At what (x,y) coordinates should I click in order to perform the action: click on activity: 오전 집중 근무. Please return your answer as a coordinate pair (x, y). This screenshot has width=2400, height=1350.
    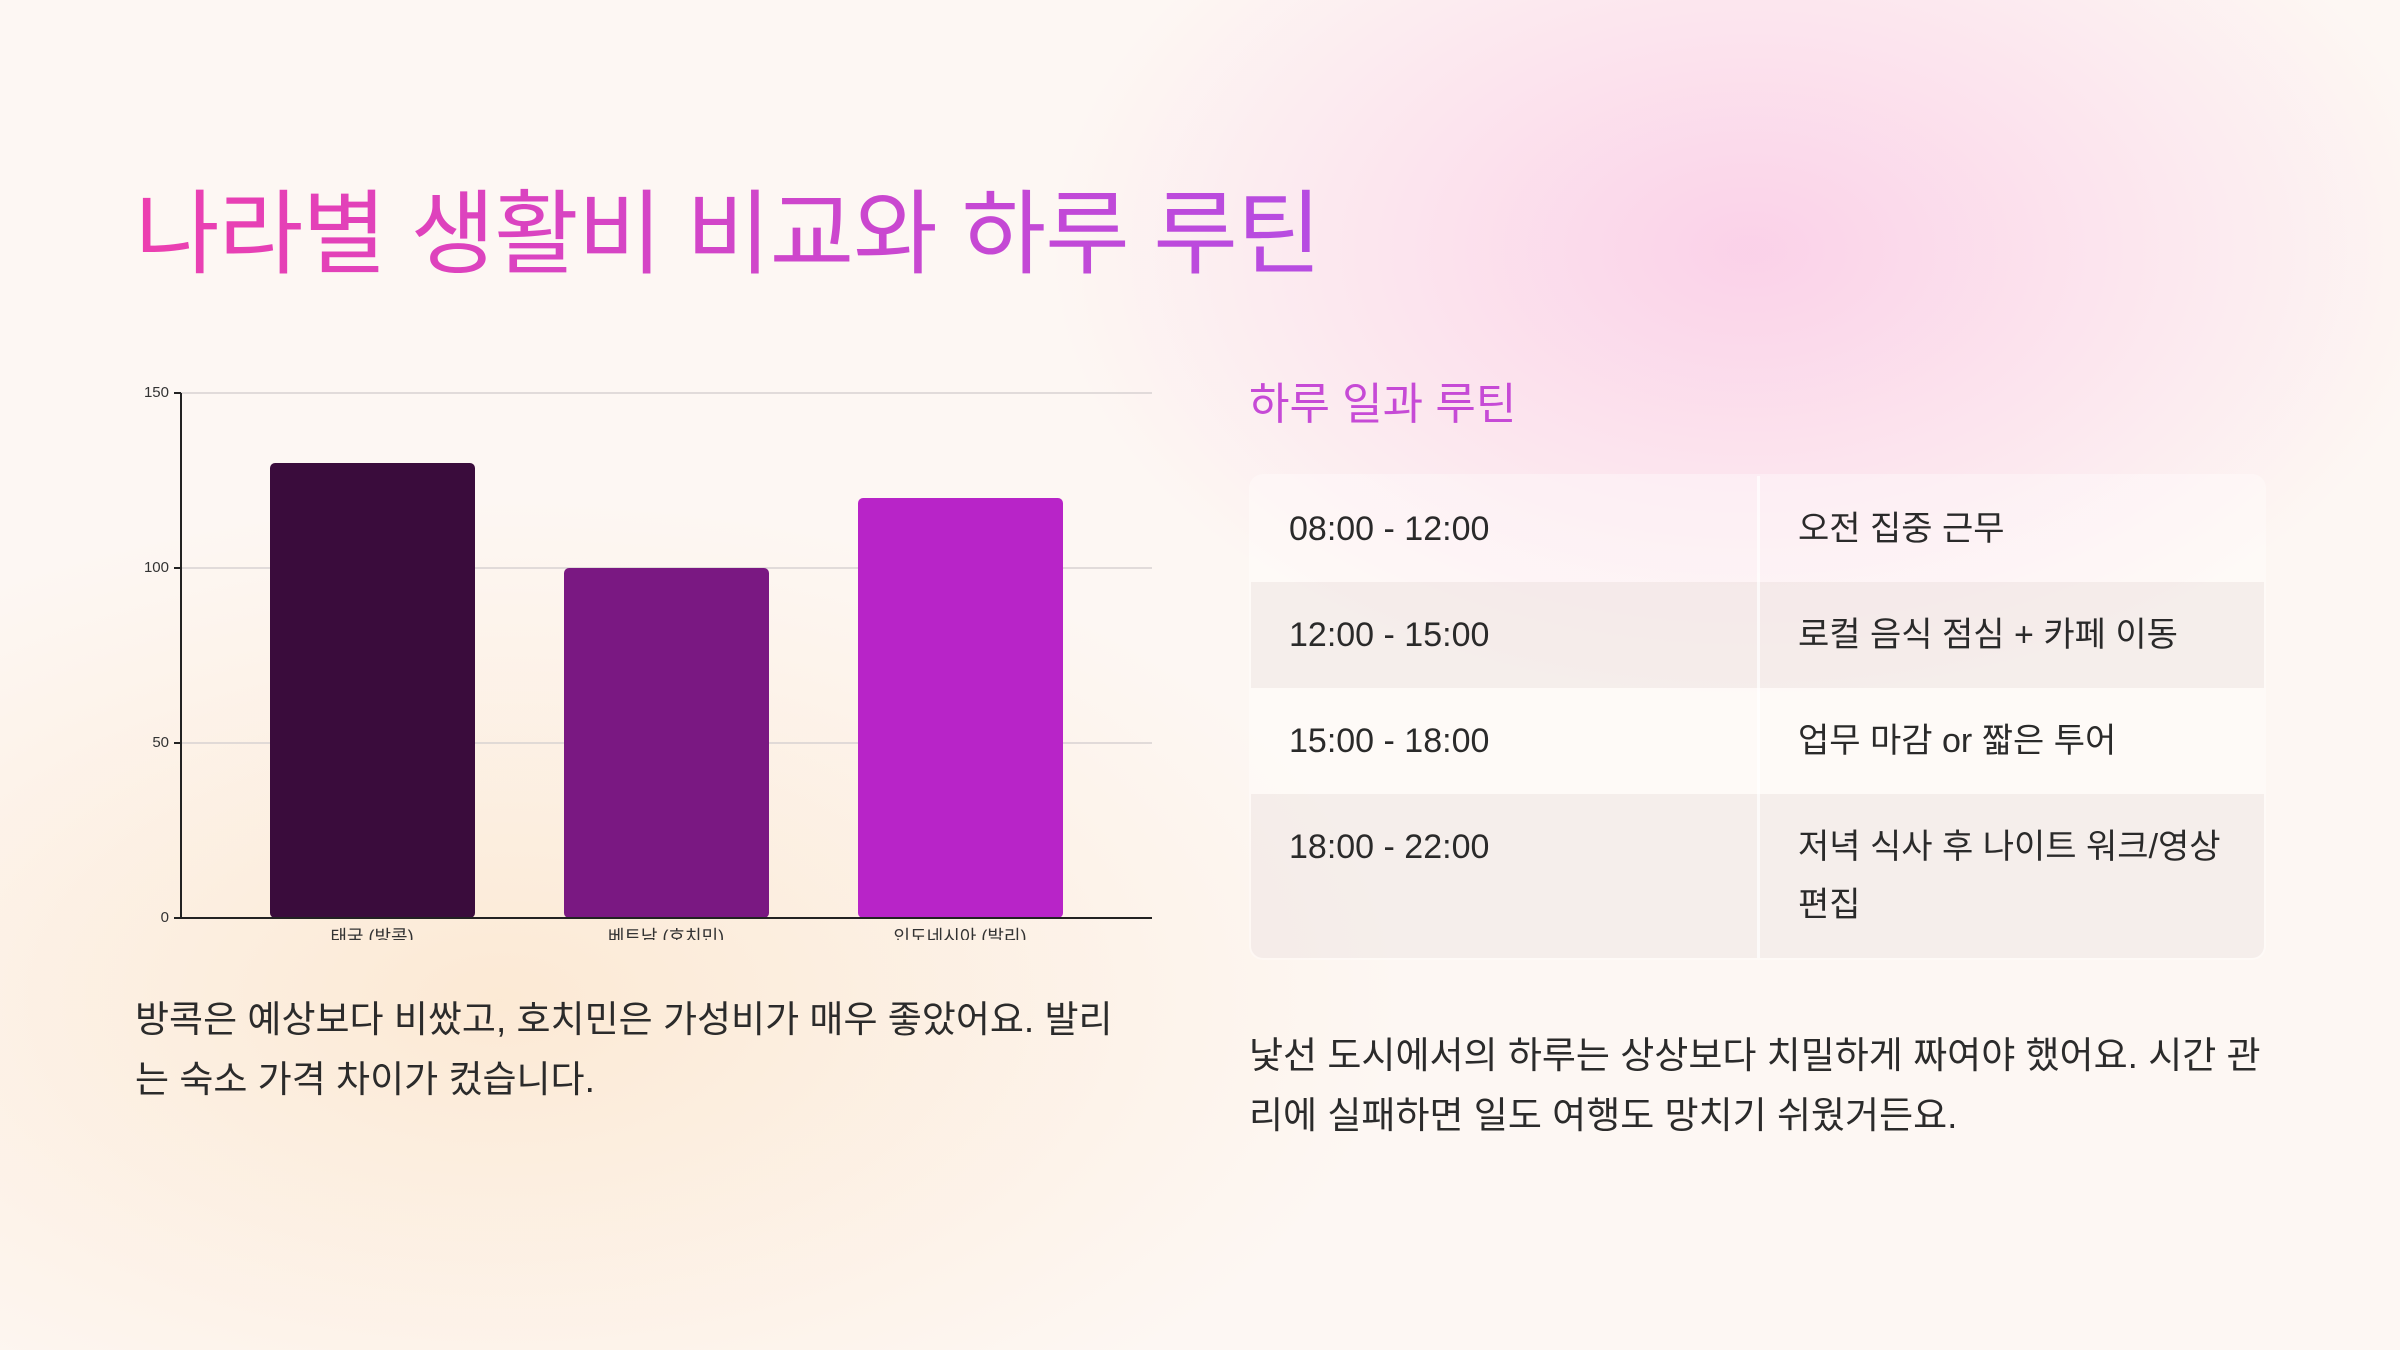
    Looking at the image, I should click on (1901, 529).